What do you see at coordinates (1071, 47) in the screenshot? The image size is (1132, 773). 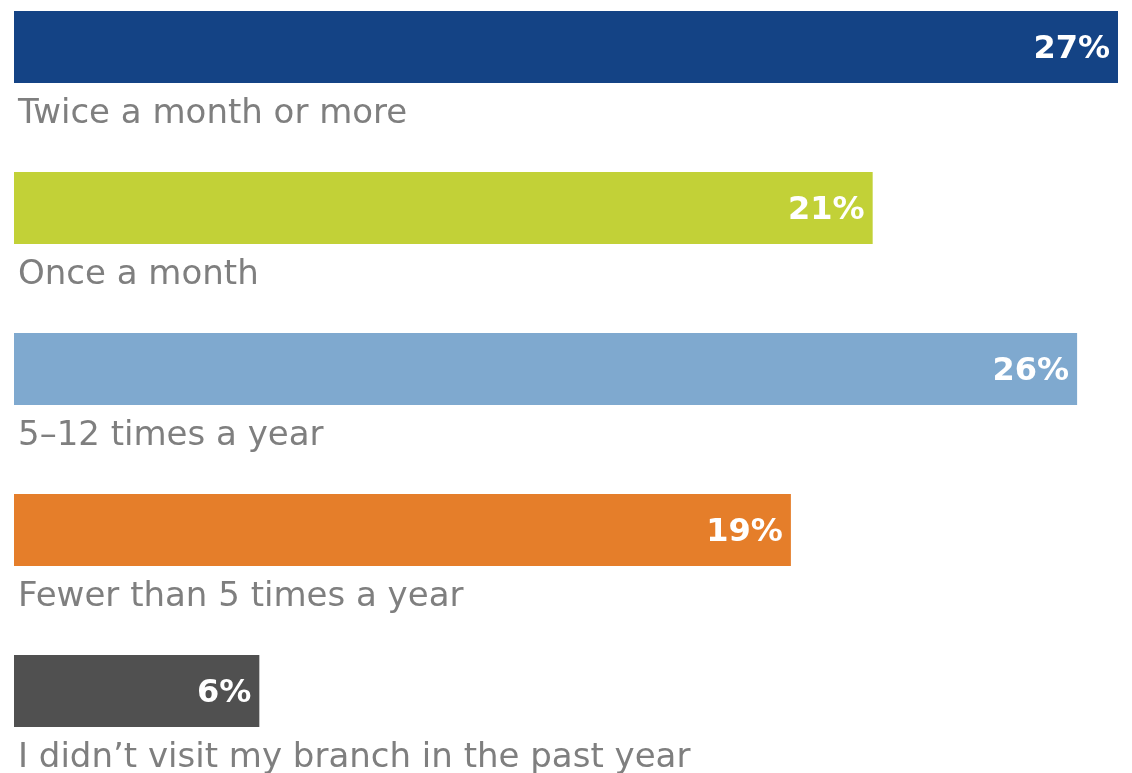 I see `data-label: 27%` at bounding box center [1071, 47].